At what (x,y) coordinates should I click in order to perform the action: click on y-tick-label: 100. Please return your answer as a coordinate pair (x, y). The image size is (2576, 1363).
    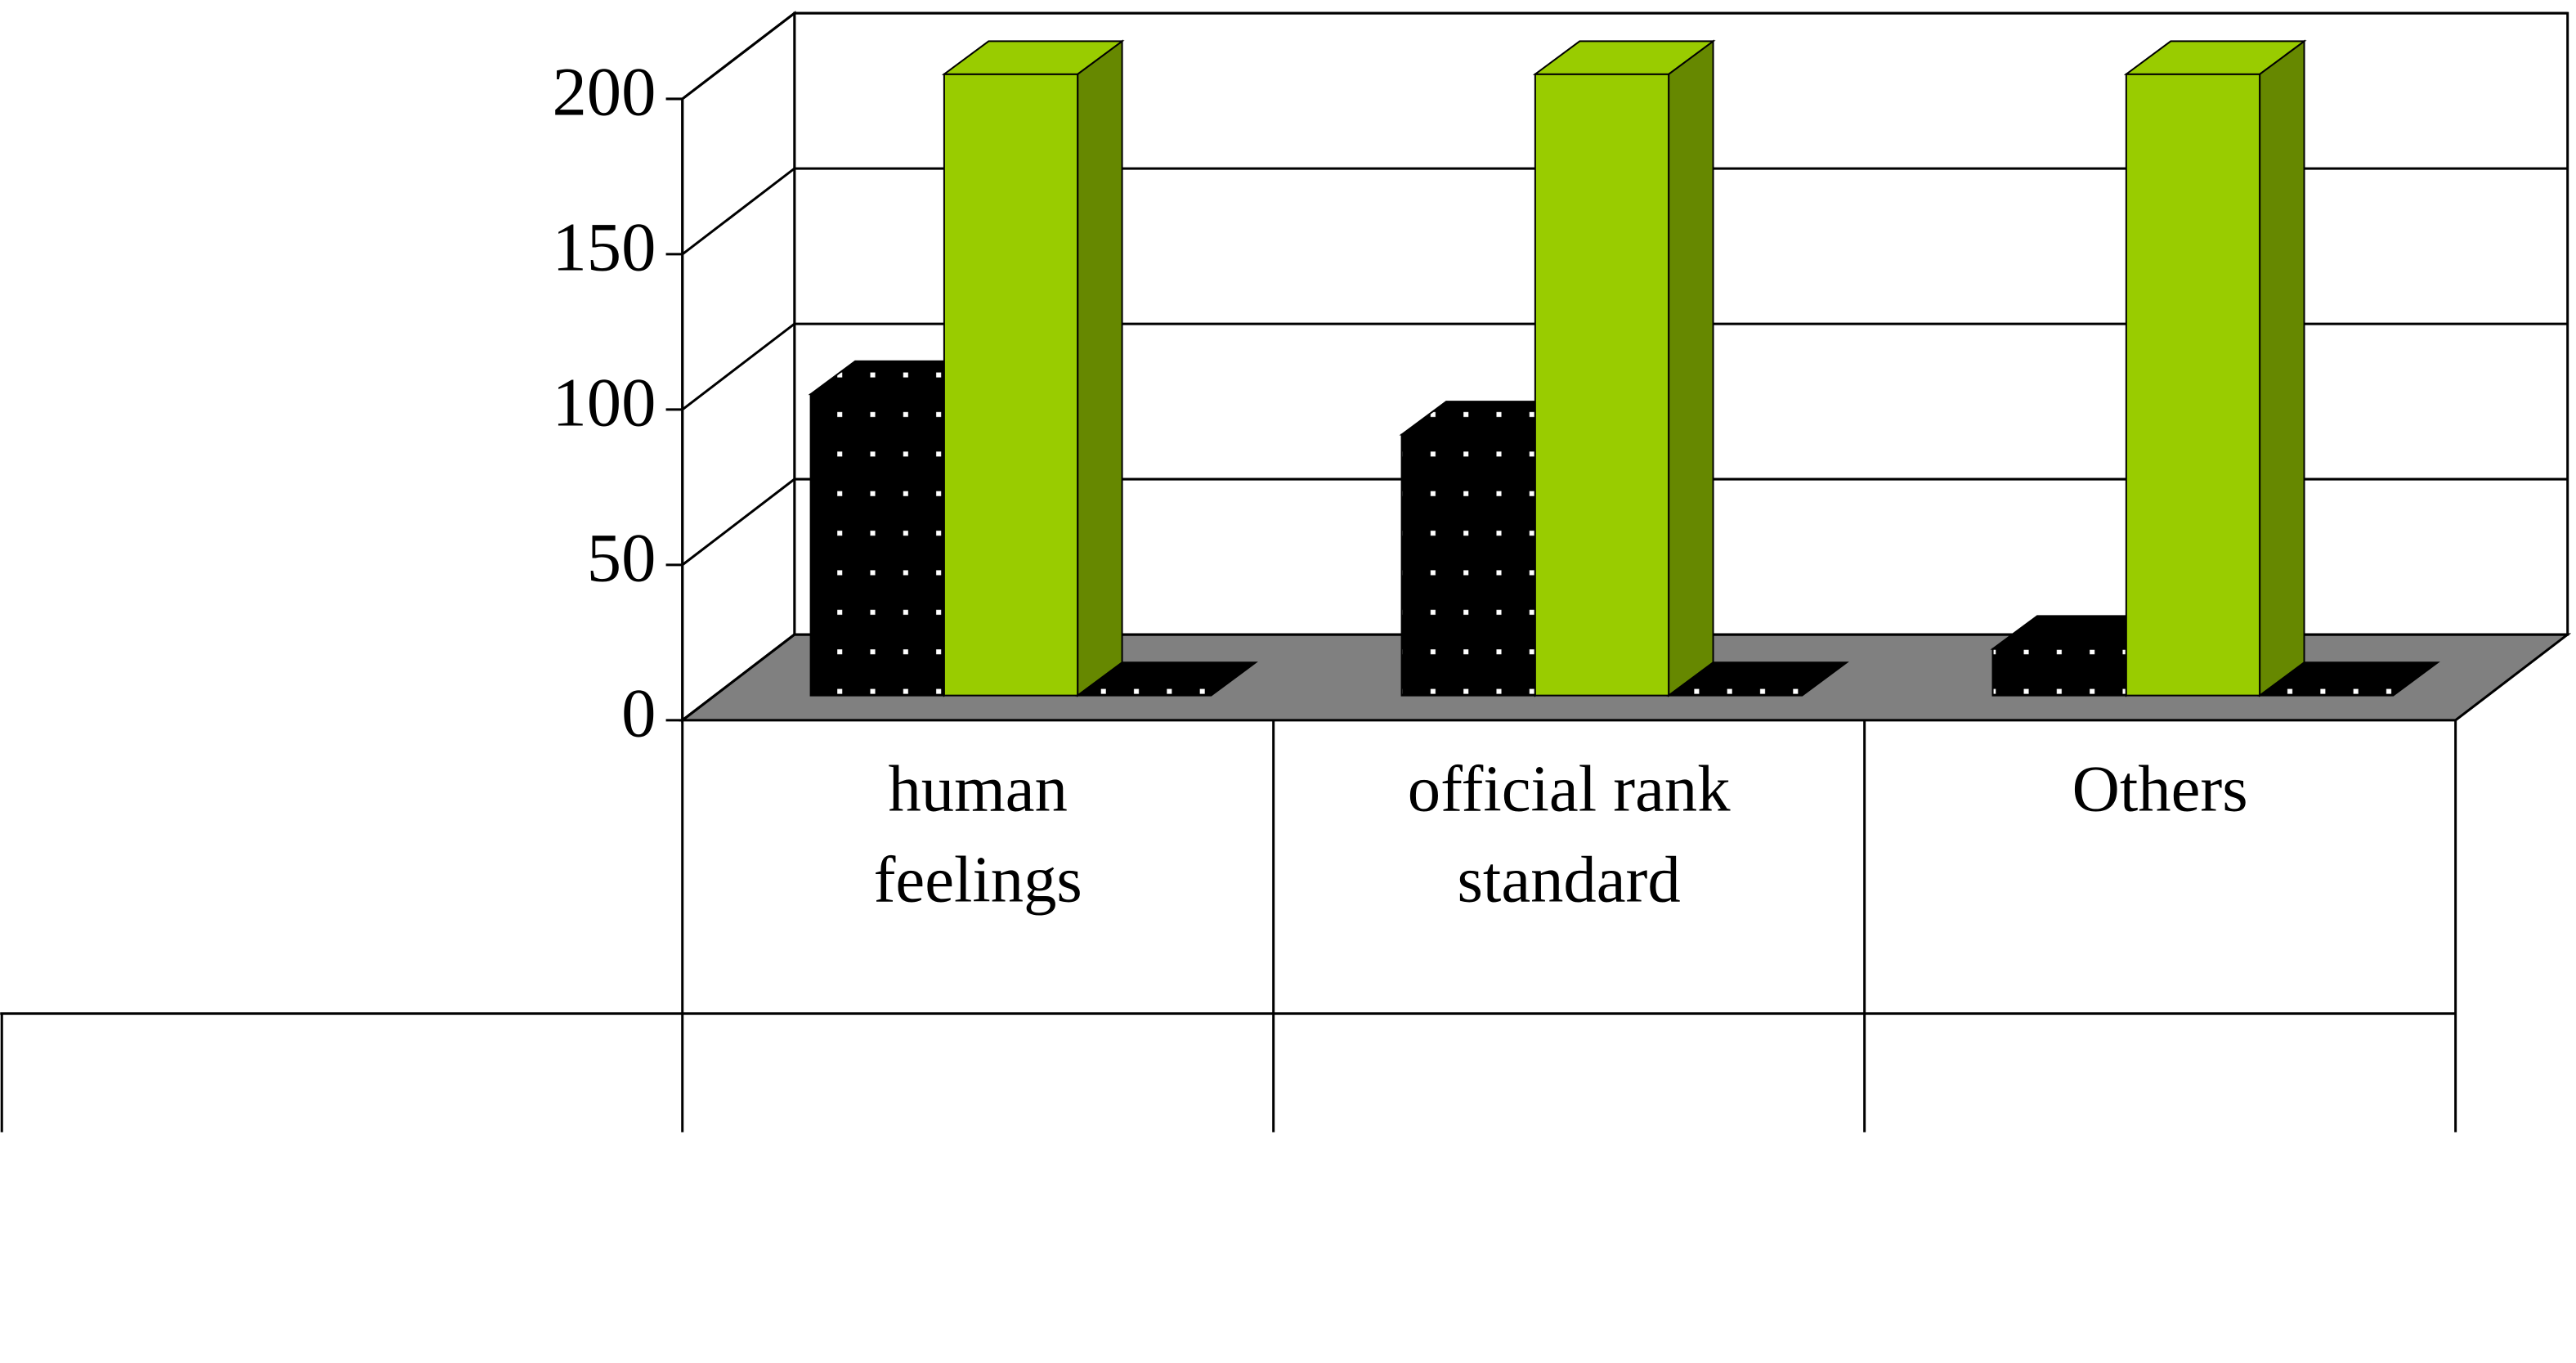
    Looking at the image, I should click on (604, 403).